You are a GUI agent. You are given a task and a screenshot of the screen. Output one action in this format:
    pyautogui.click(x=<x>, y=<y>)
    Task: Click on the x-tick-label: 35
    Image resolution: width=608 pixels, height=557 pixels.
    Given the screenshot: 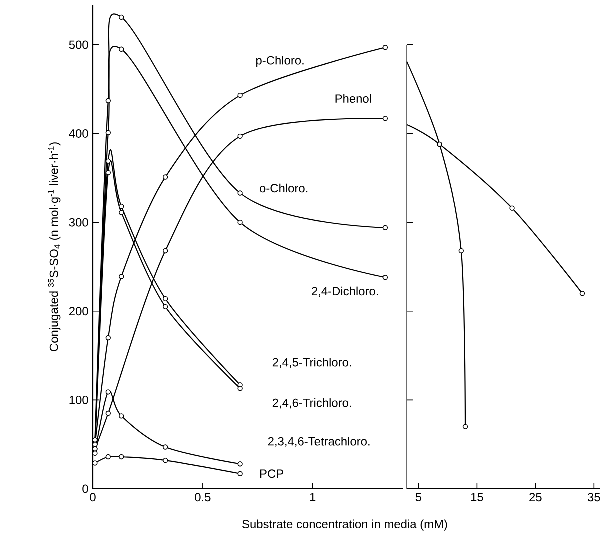 What is the action you would take?
    pyautogui.click(x=594, y=497)
    